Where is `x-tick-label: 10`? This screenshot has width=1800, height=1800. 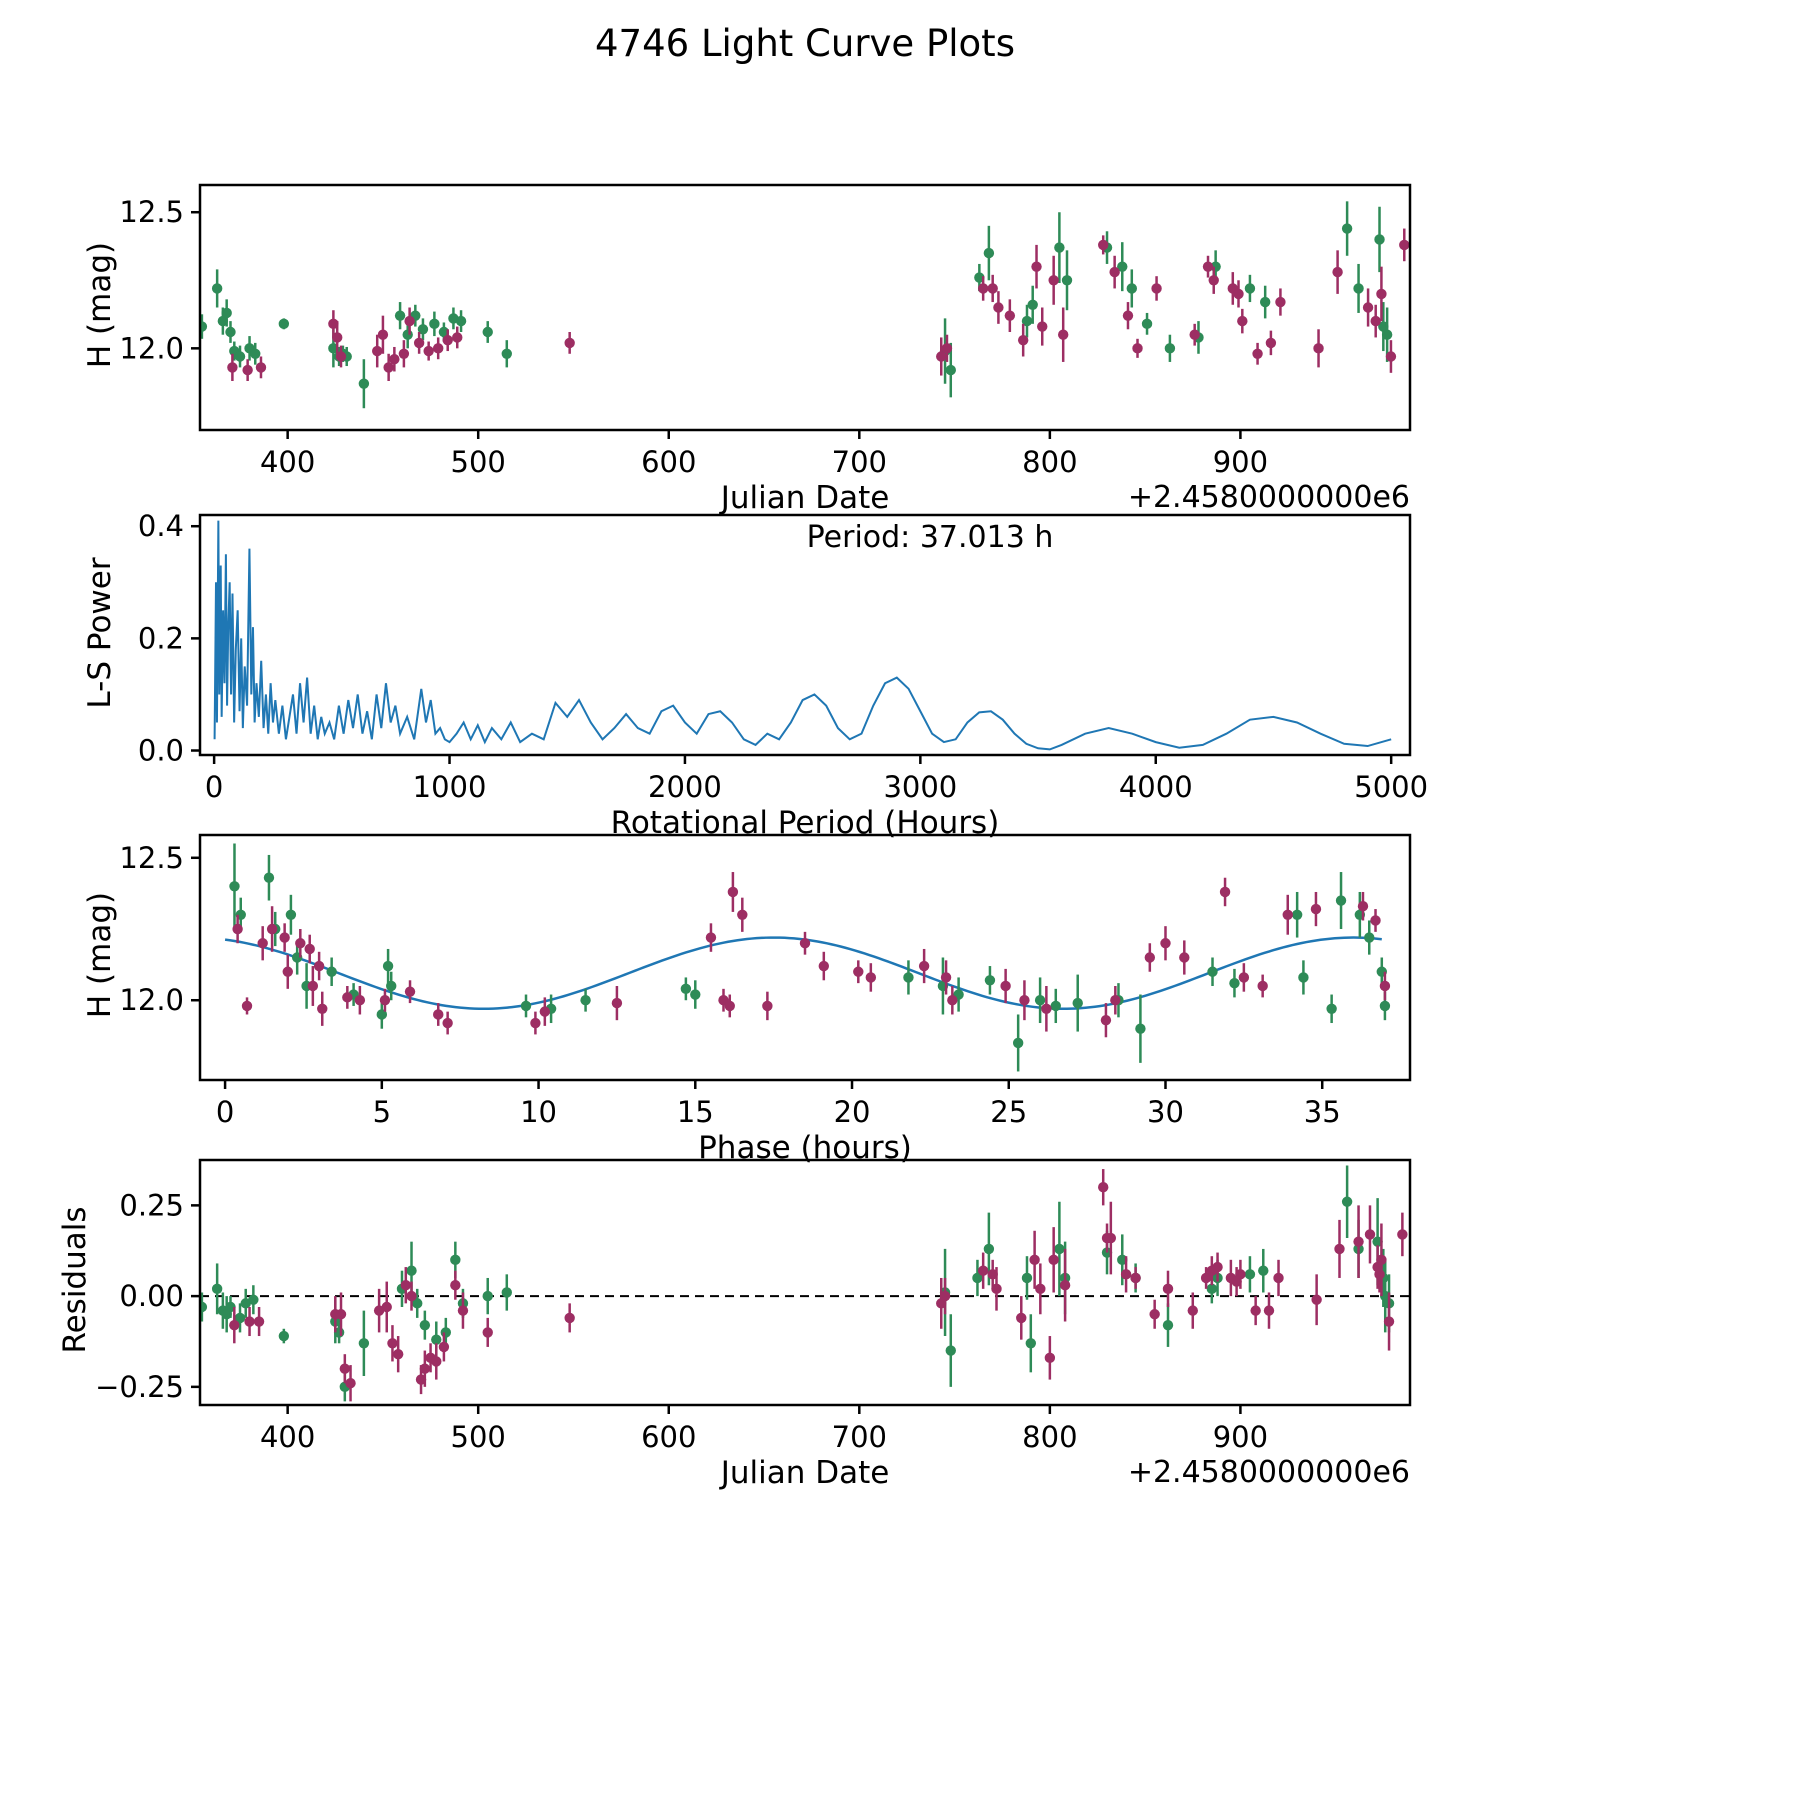
x-tick-label: 10 is located at coordinates (538, 1112).